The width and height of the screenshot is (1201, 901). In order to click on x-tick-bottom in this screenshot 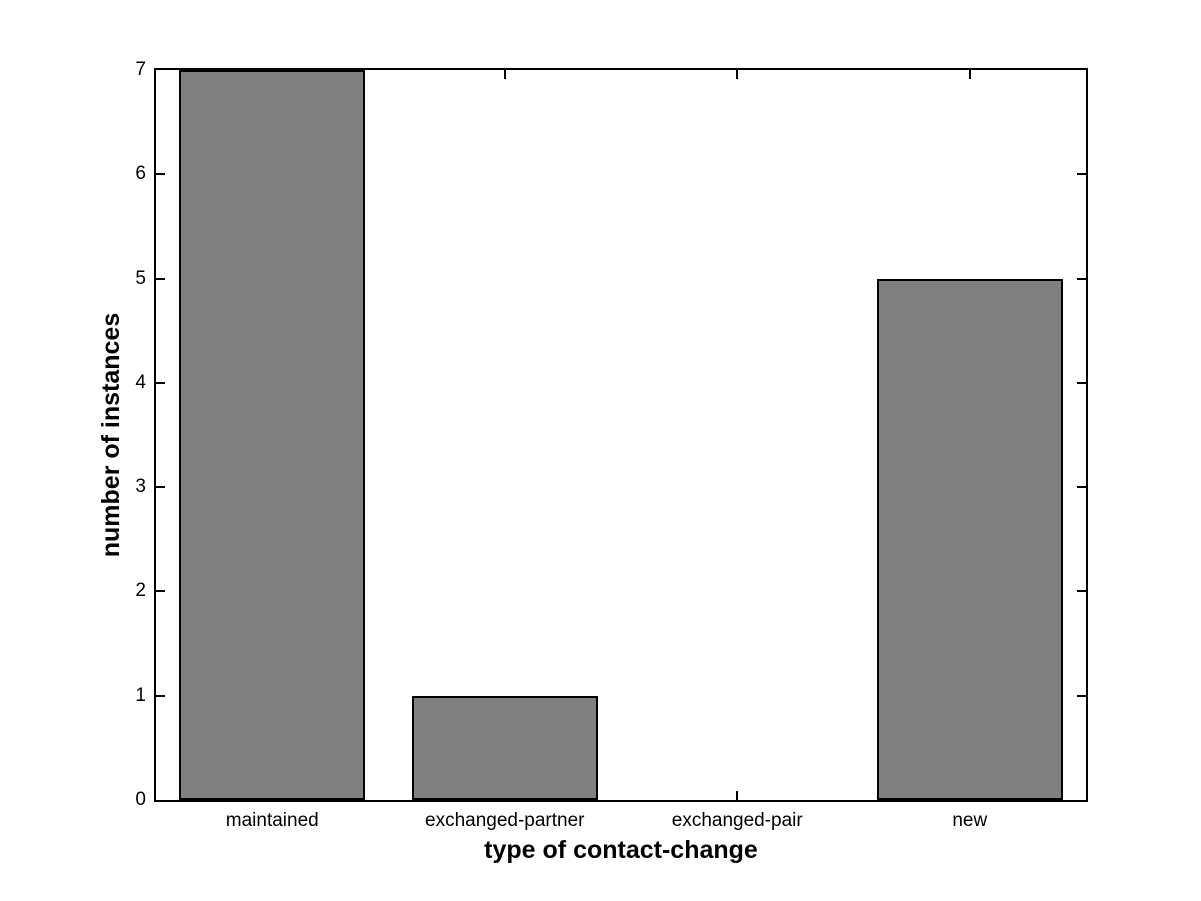, I will do `click(737, 795)`.